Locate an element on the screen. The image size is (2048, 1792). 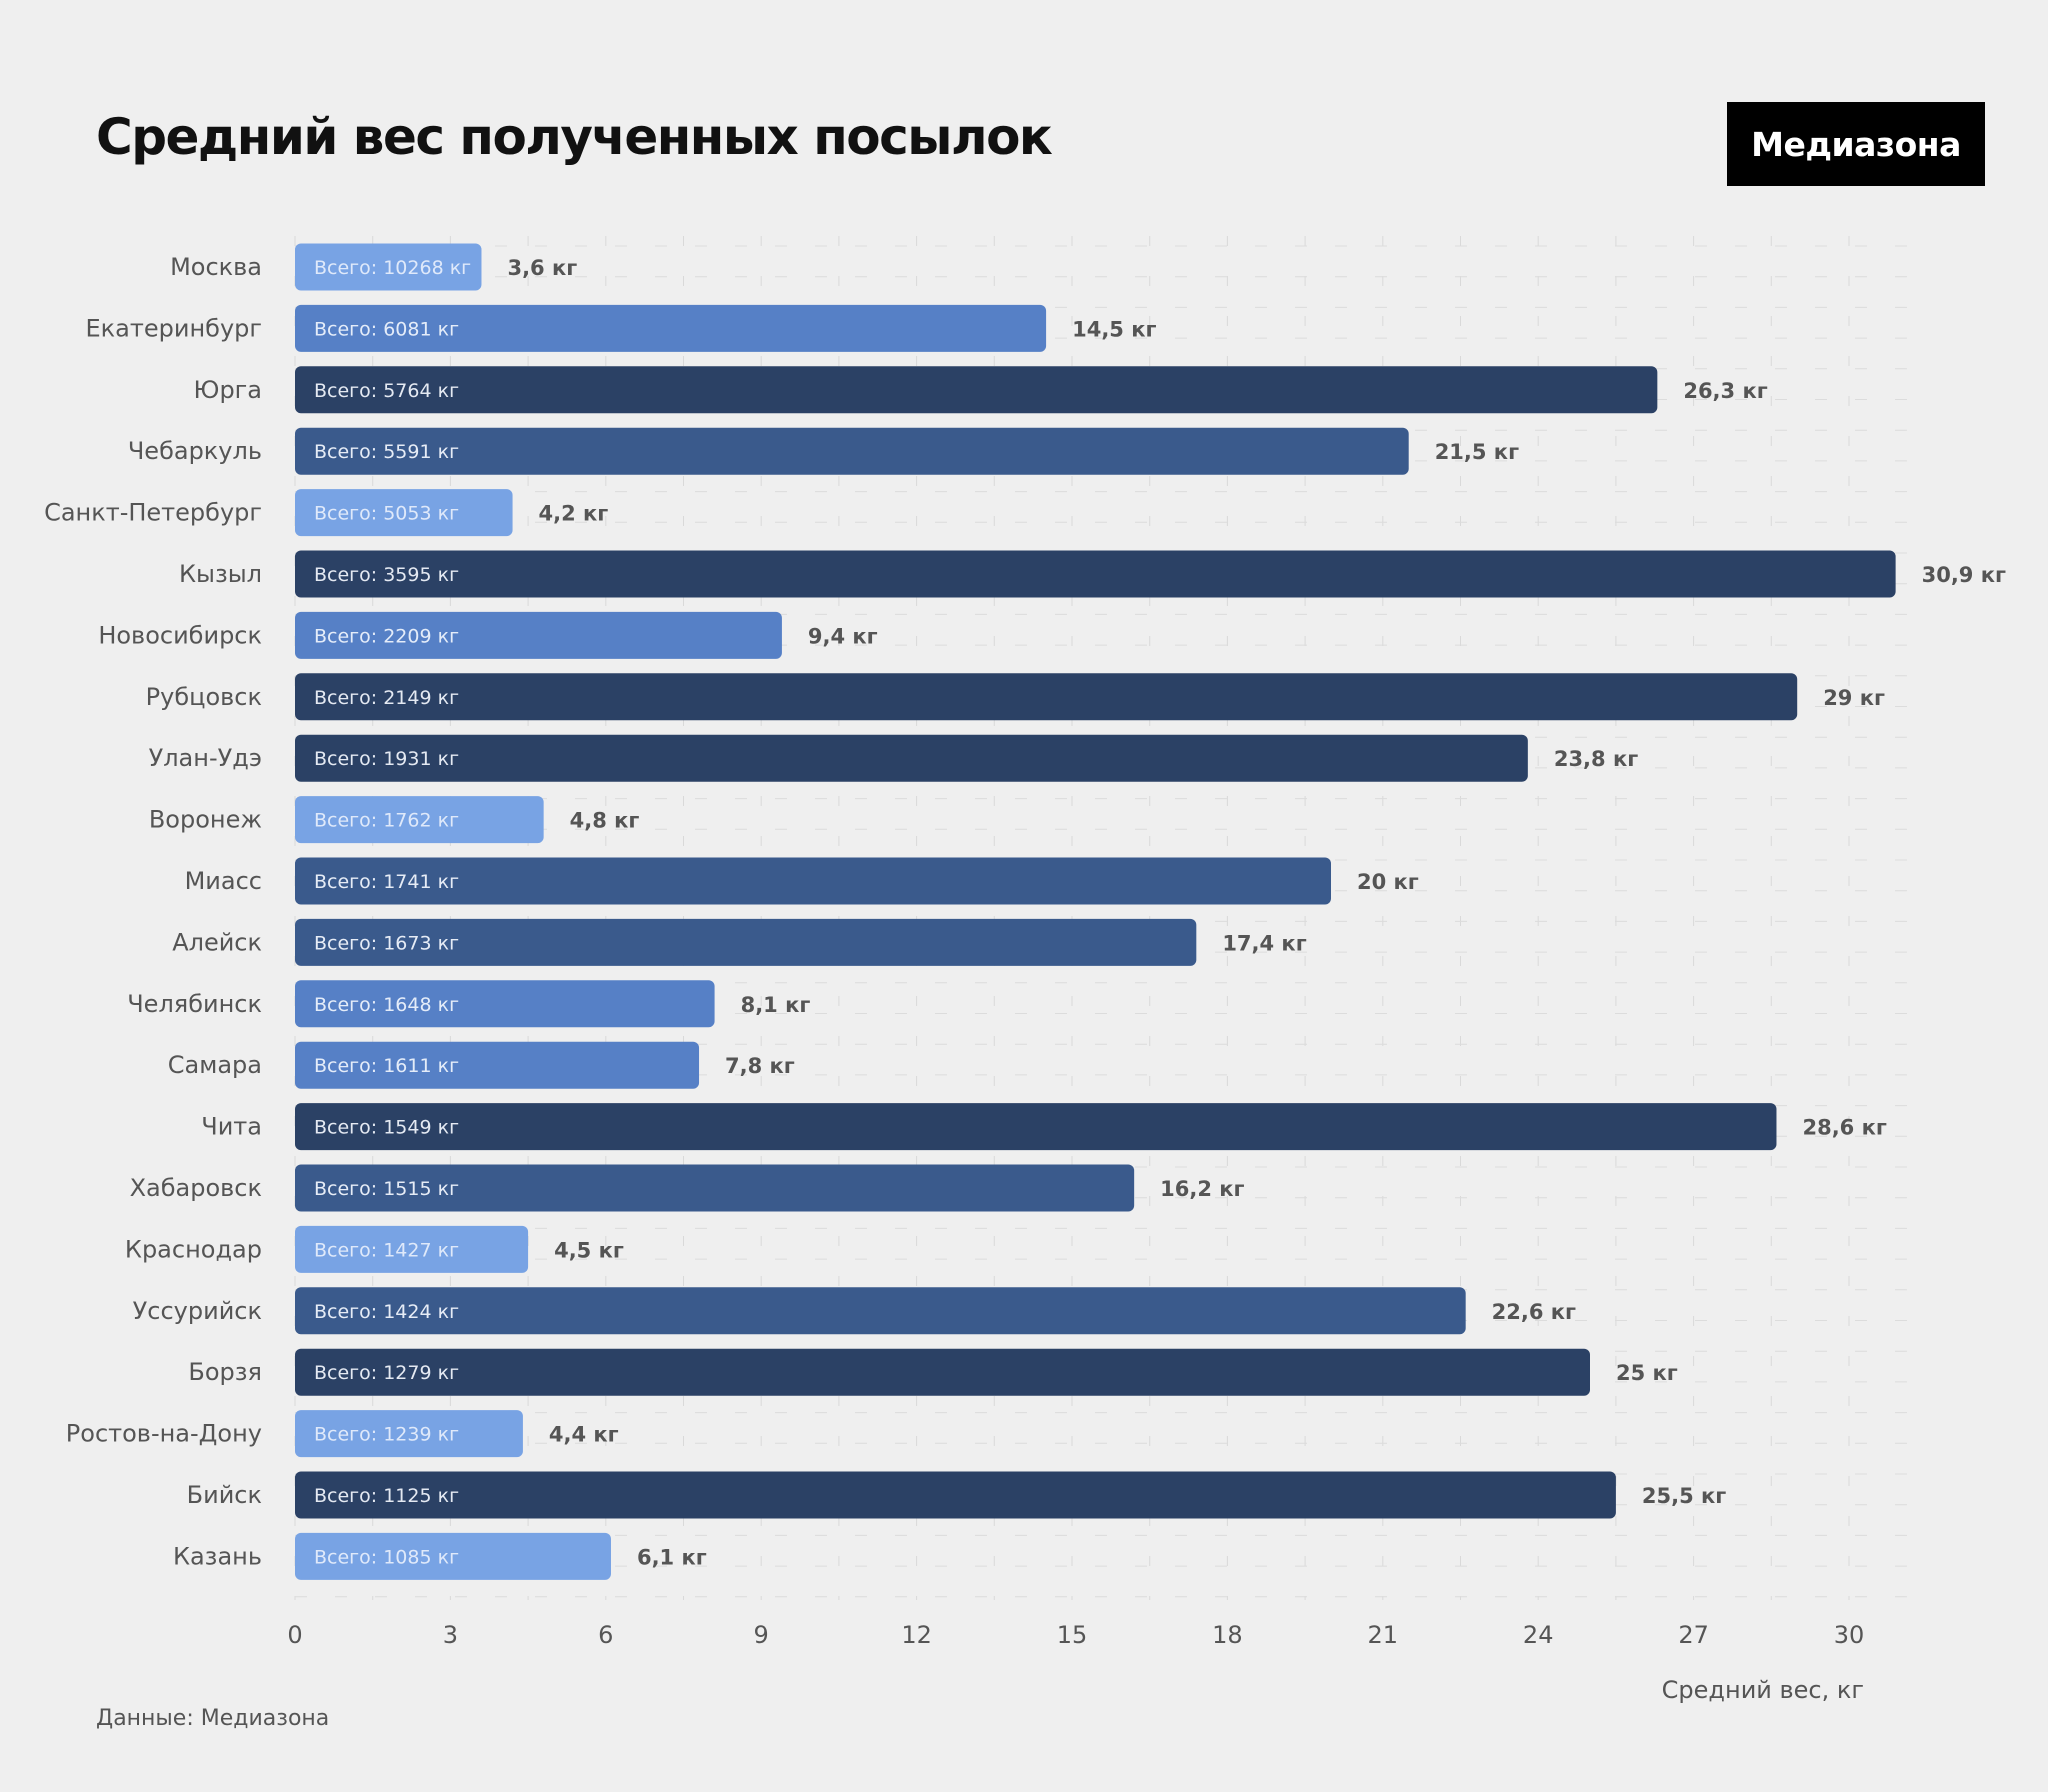
value-label: 21,5 кг is located at coordinates (1477, 452).